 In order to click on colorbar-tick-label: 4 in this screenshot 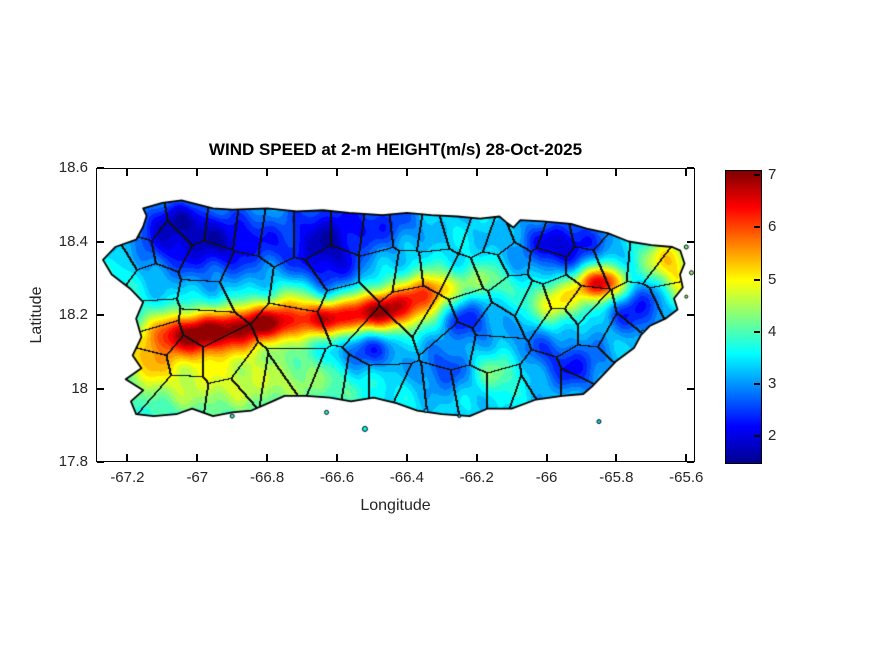, I will do `click(772, 331)`.